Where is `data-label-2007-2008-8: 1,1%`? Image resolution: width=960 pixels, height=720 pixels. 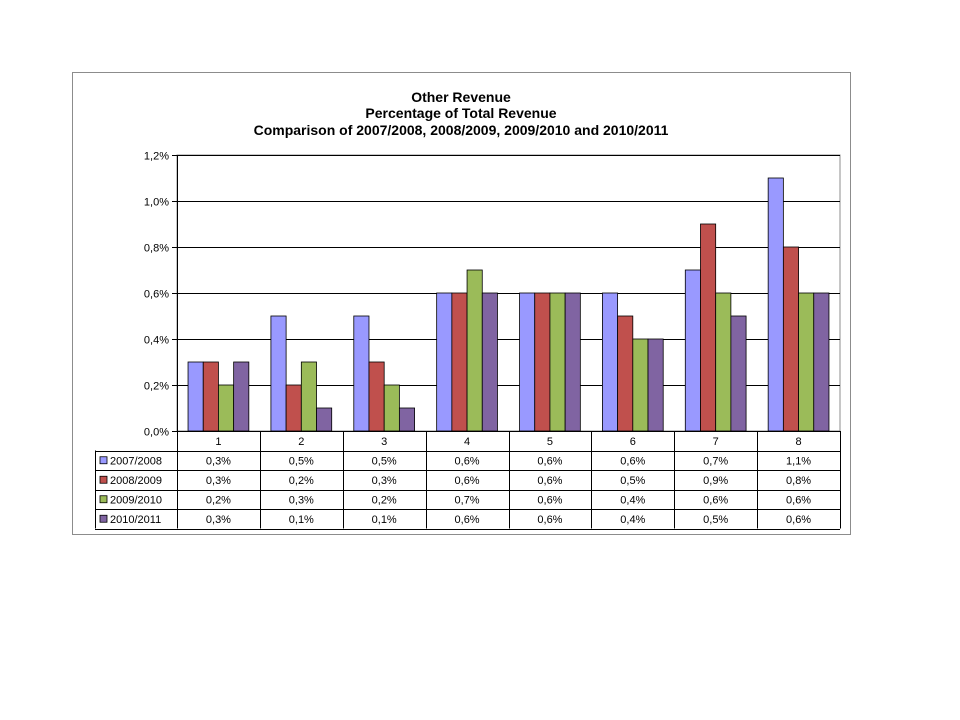
data-label-2007-2008-8: 1,1% is located at coordinates (798, 461).